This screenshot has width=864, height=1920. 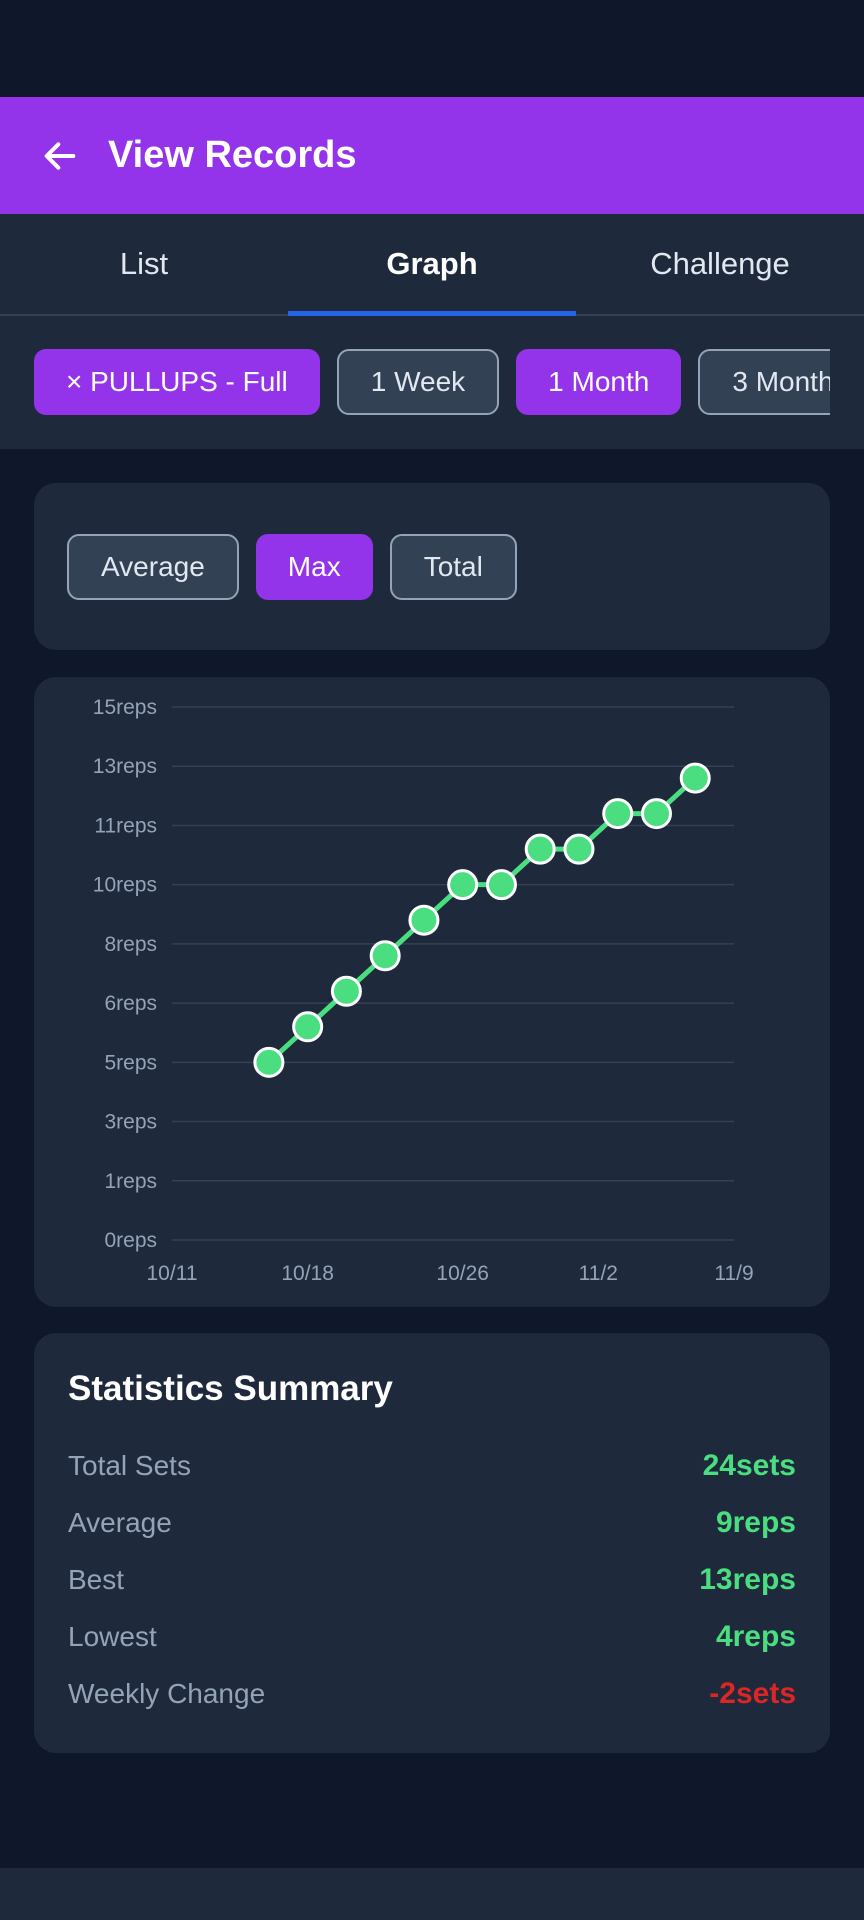 I want to click on statistics-title: Statistics Summary, so click(x=230, y=1388).